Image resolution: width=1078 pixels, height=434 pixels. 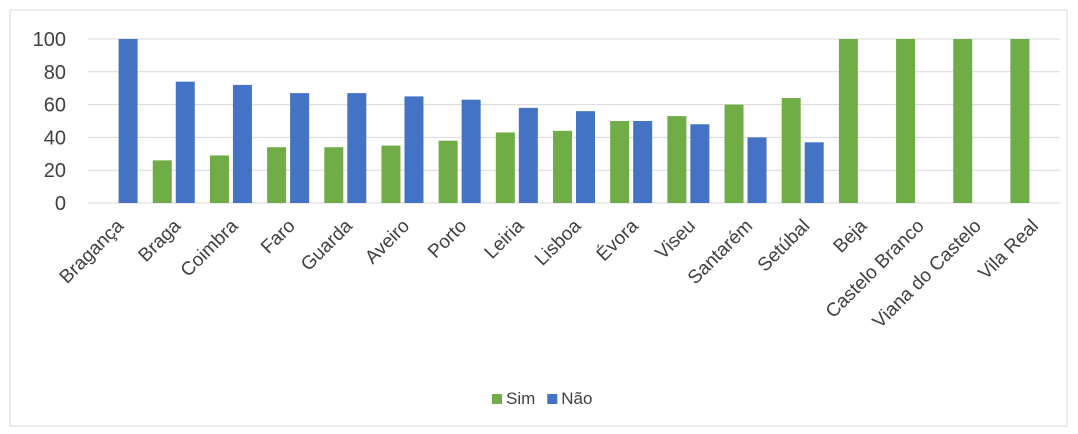 I want to click on legend-label: Não, so click(x=576, y=398).